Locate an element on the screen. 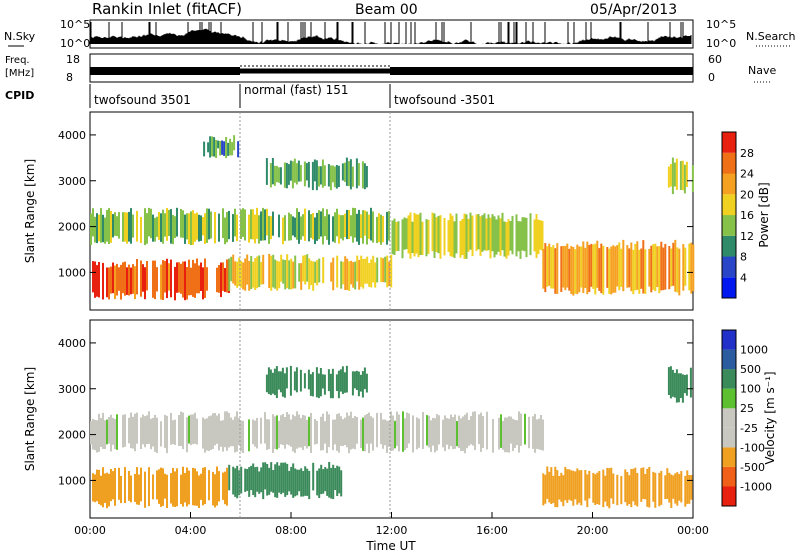  colorbar-tick-label: 24 is located at coordinates (747, 174).